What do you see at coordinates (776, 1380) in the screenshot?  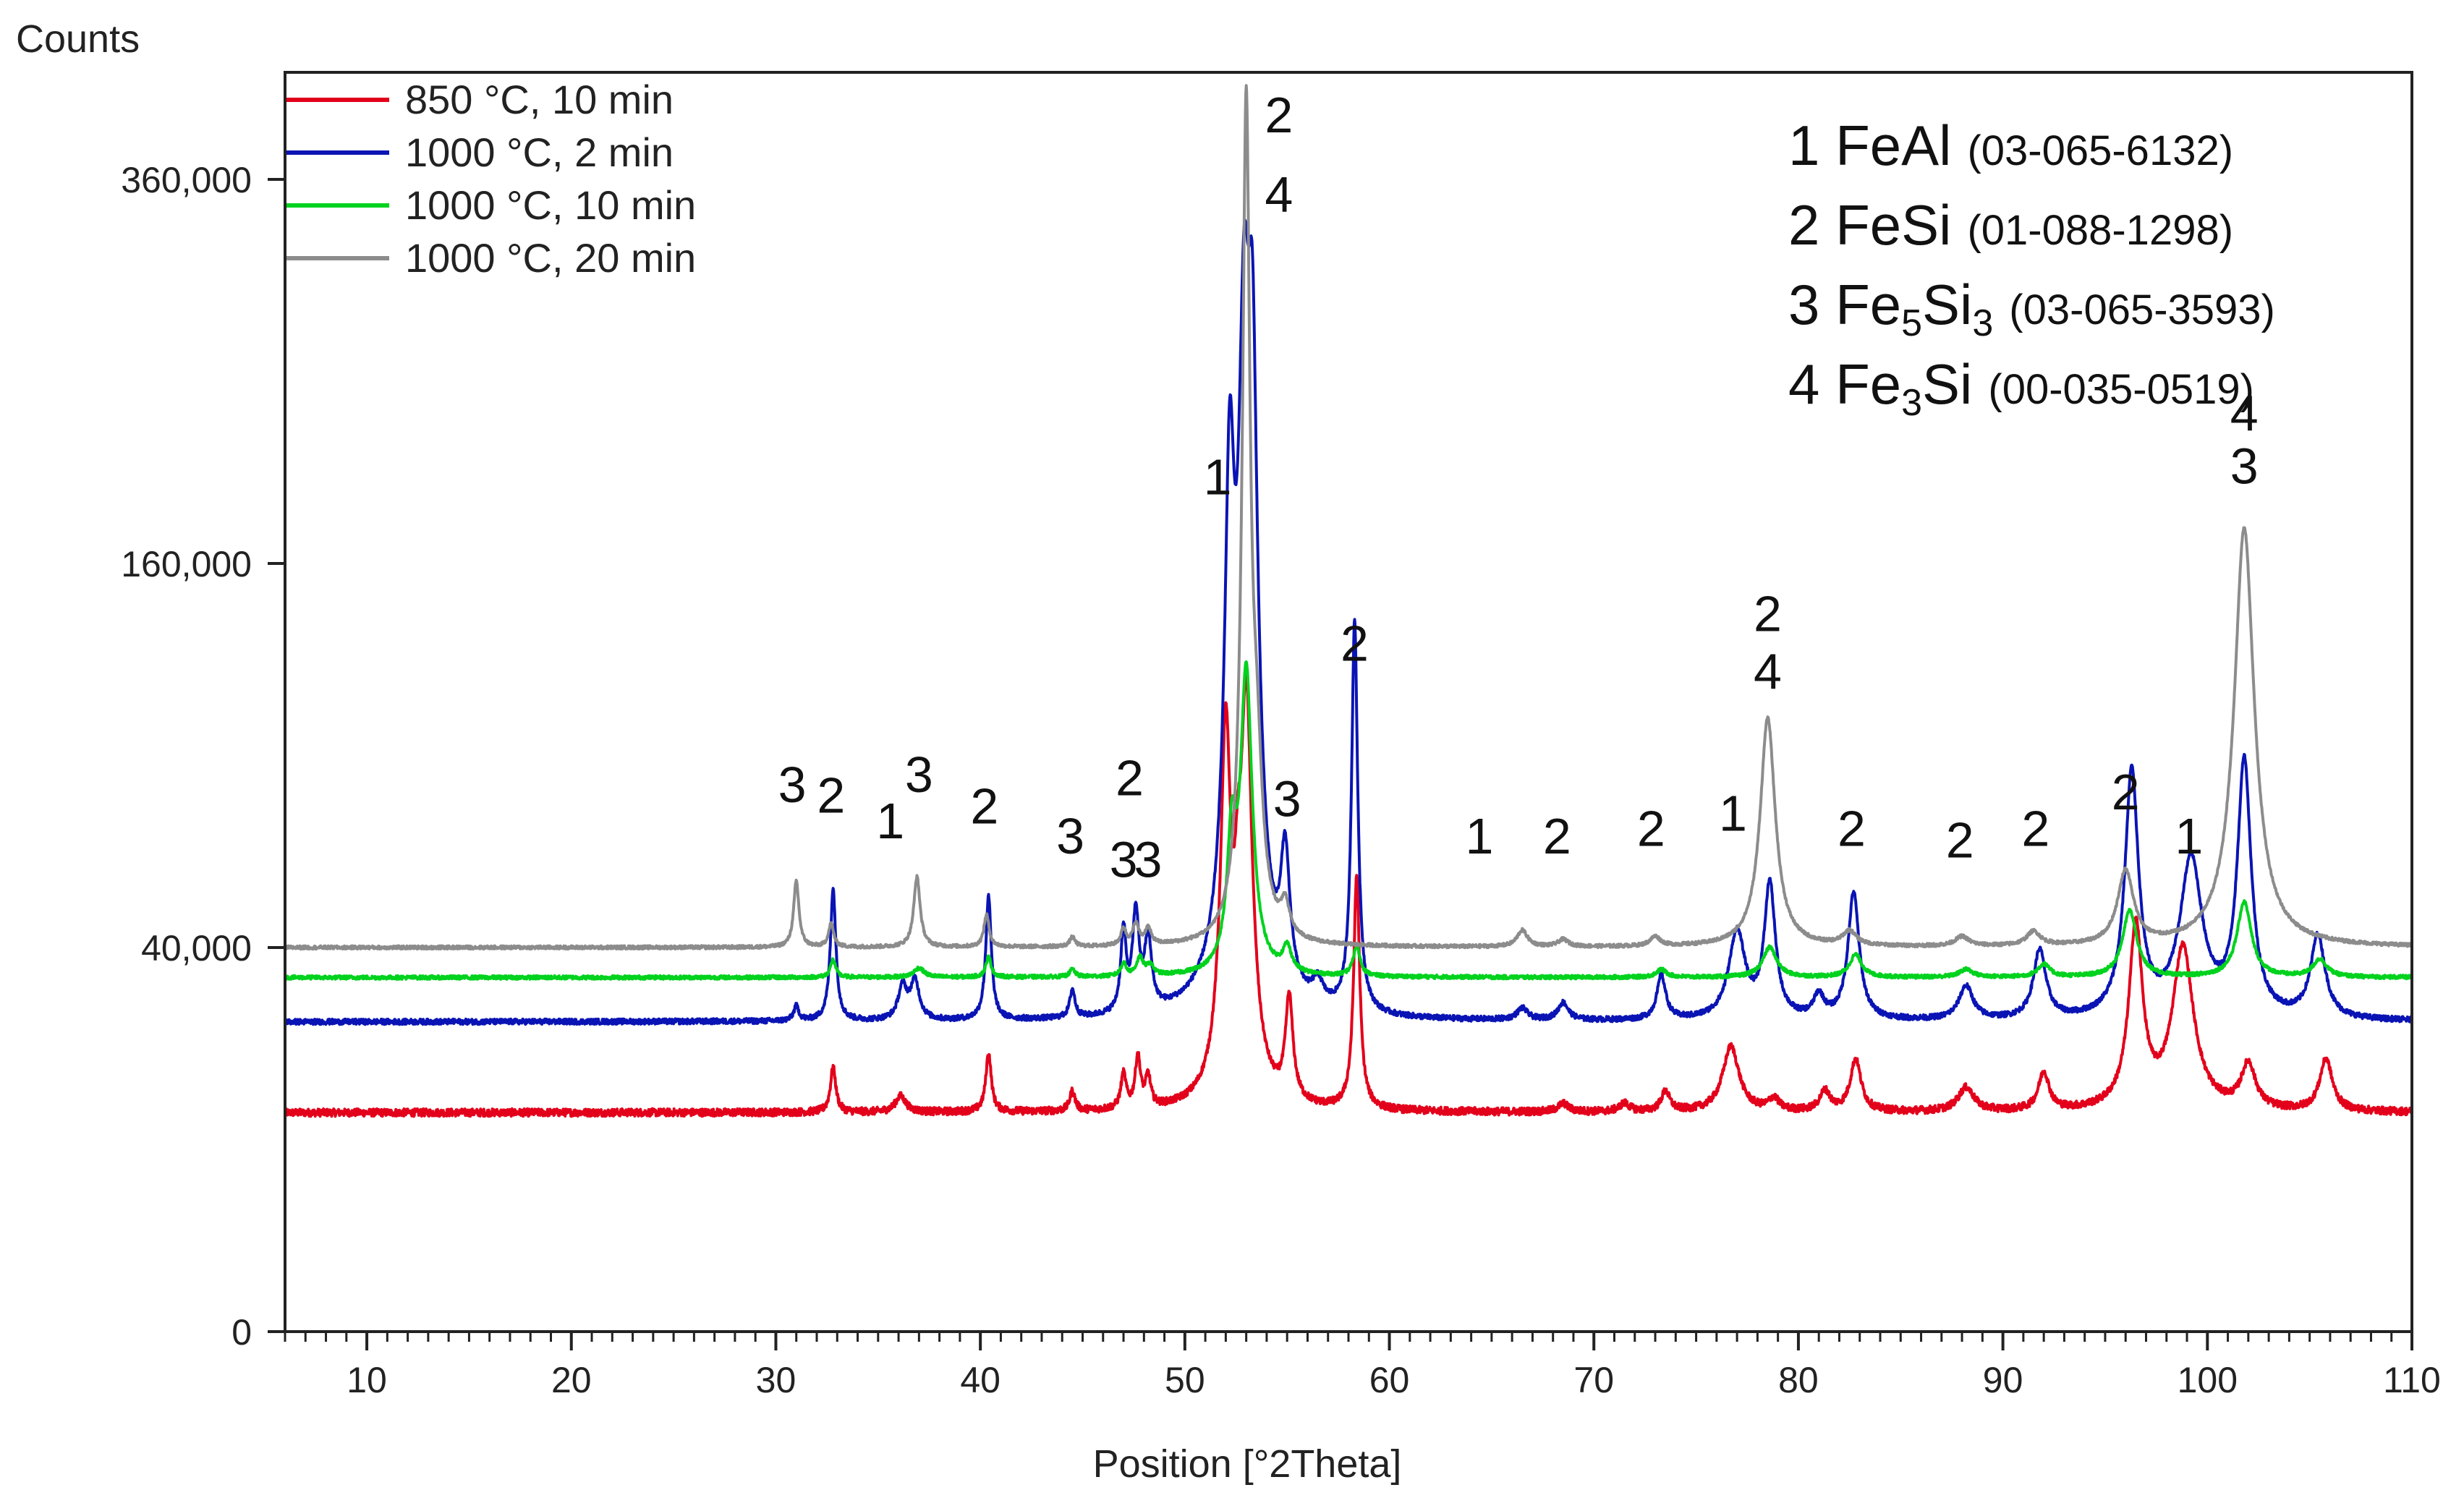 I see `x-tick-label: 30` at bounding box center [776, 1380].